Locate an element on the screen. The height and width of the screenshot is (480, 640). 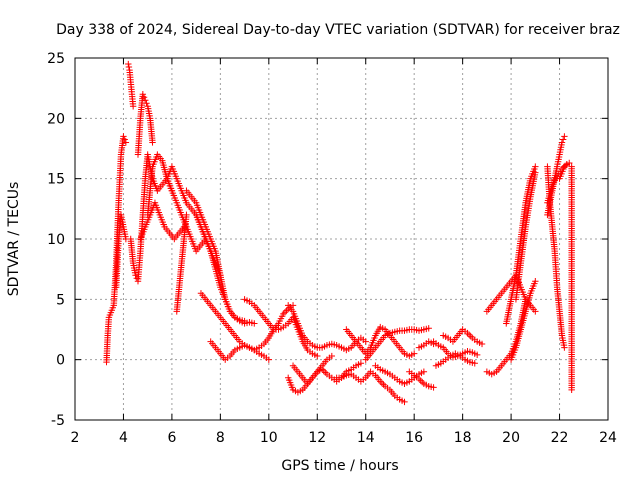
x-tick-label: 16 is located at coordinates (414, 438).